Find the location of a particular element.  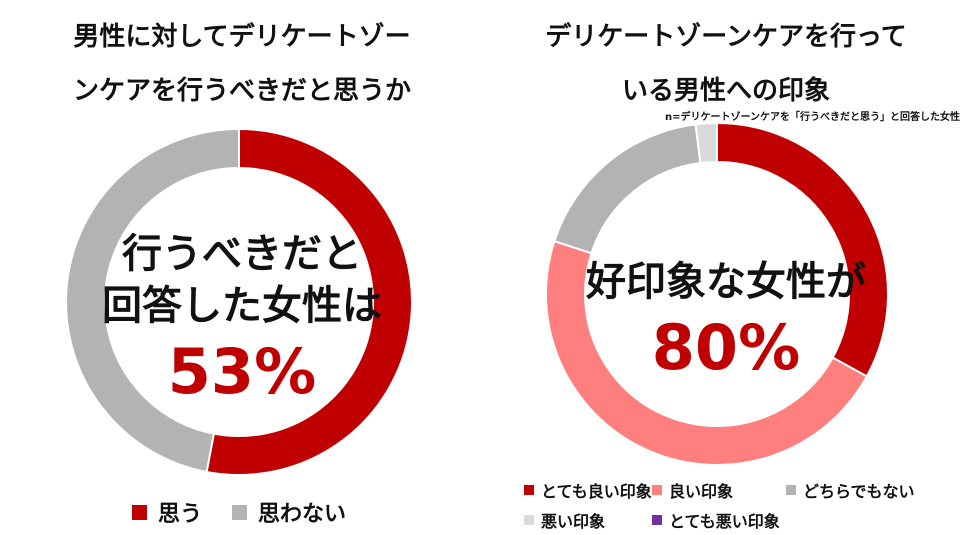

right-legend-item-3: 悪い印象 is located at coordinates (564, 520).